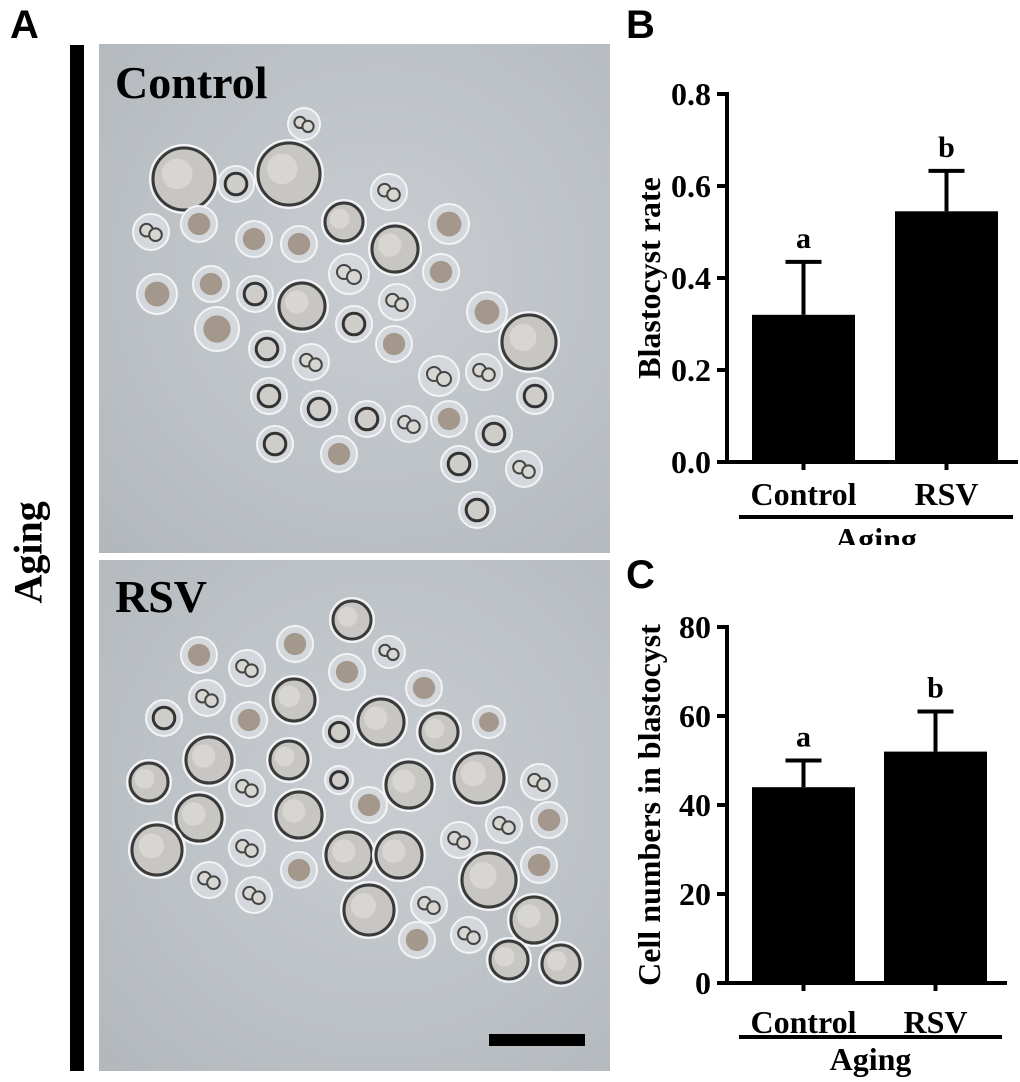  I want to click on y-tick-label: 20, so click(695, 894).